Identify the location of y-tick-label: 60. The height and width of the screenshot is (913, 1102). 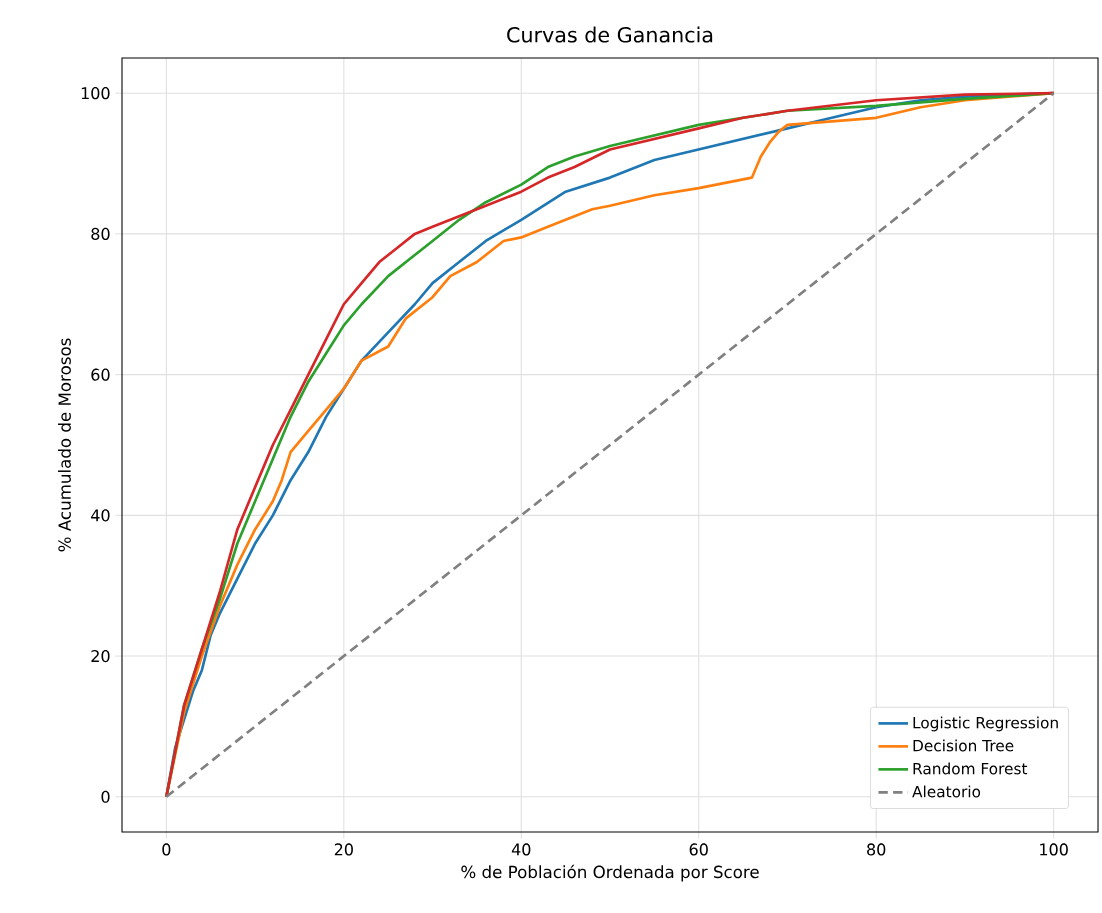
(100, 374).